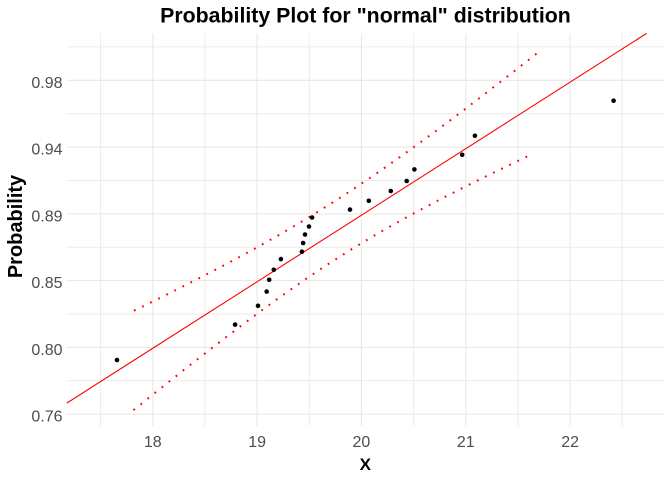 The height and width of the screenshot is (485, 672). What do you see at coordinates (46, 83) in the screenshot?
I see `svg-text: 0.98` at bounding box center [46, 83].